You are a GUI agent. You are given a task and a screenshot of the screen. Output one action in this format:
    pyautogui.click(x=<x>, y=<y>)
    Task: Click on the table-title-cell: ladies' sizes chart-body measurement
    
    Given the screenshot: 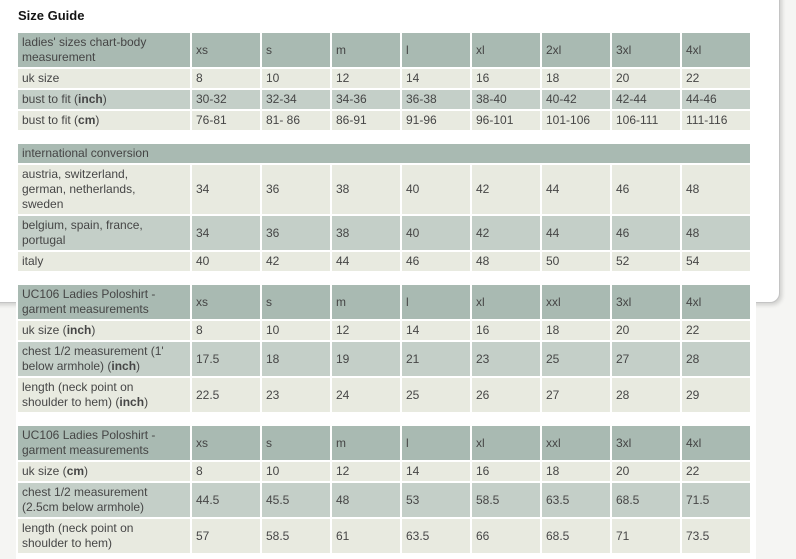 What is the action you would take?
    pyautogui.click(x=104, y=50)
    